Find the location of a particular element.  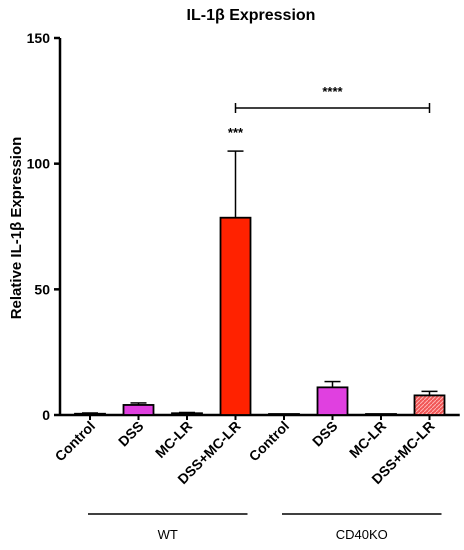

y-tick-label: 150 is located at coordinates (39, 38).